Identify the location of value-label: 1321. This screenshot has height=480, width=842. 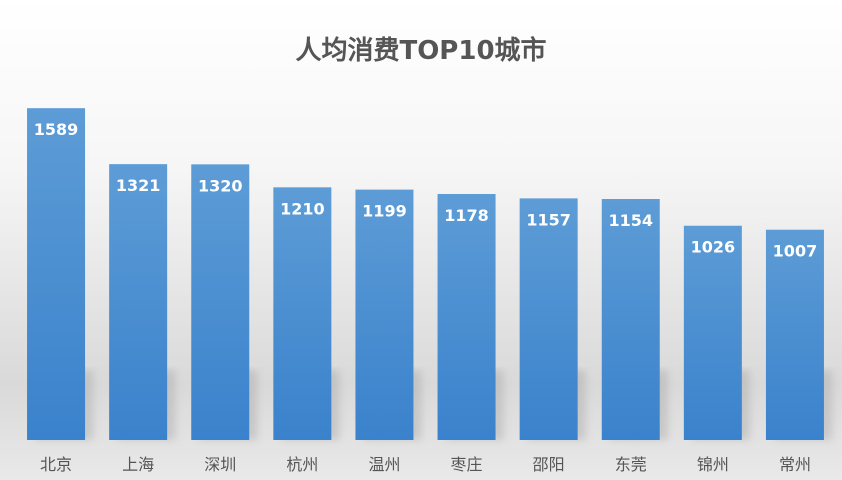
(138, 185).